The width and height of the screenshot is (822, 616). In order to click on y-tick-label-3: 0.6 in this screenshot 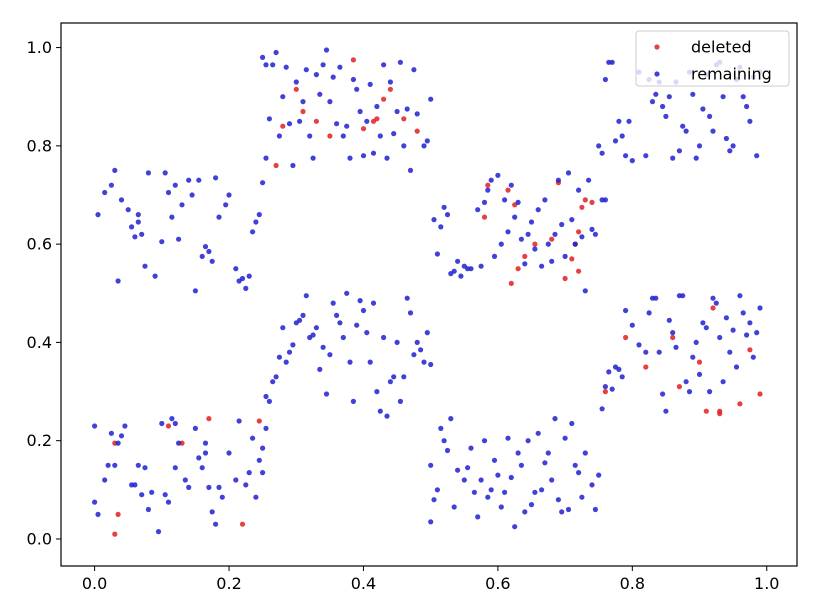, I will do `click(39, 244)`.